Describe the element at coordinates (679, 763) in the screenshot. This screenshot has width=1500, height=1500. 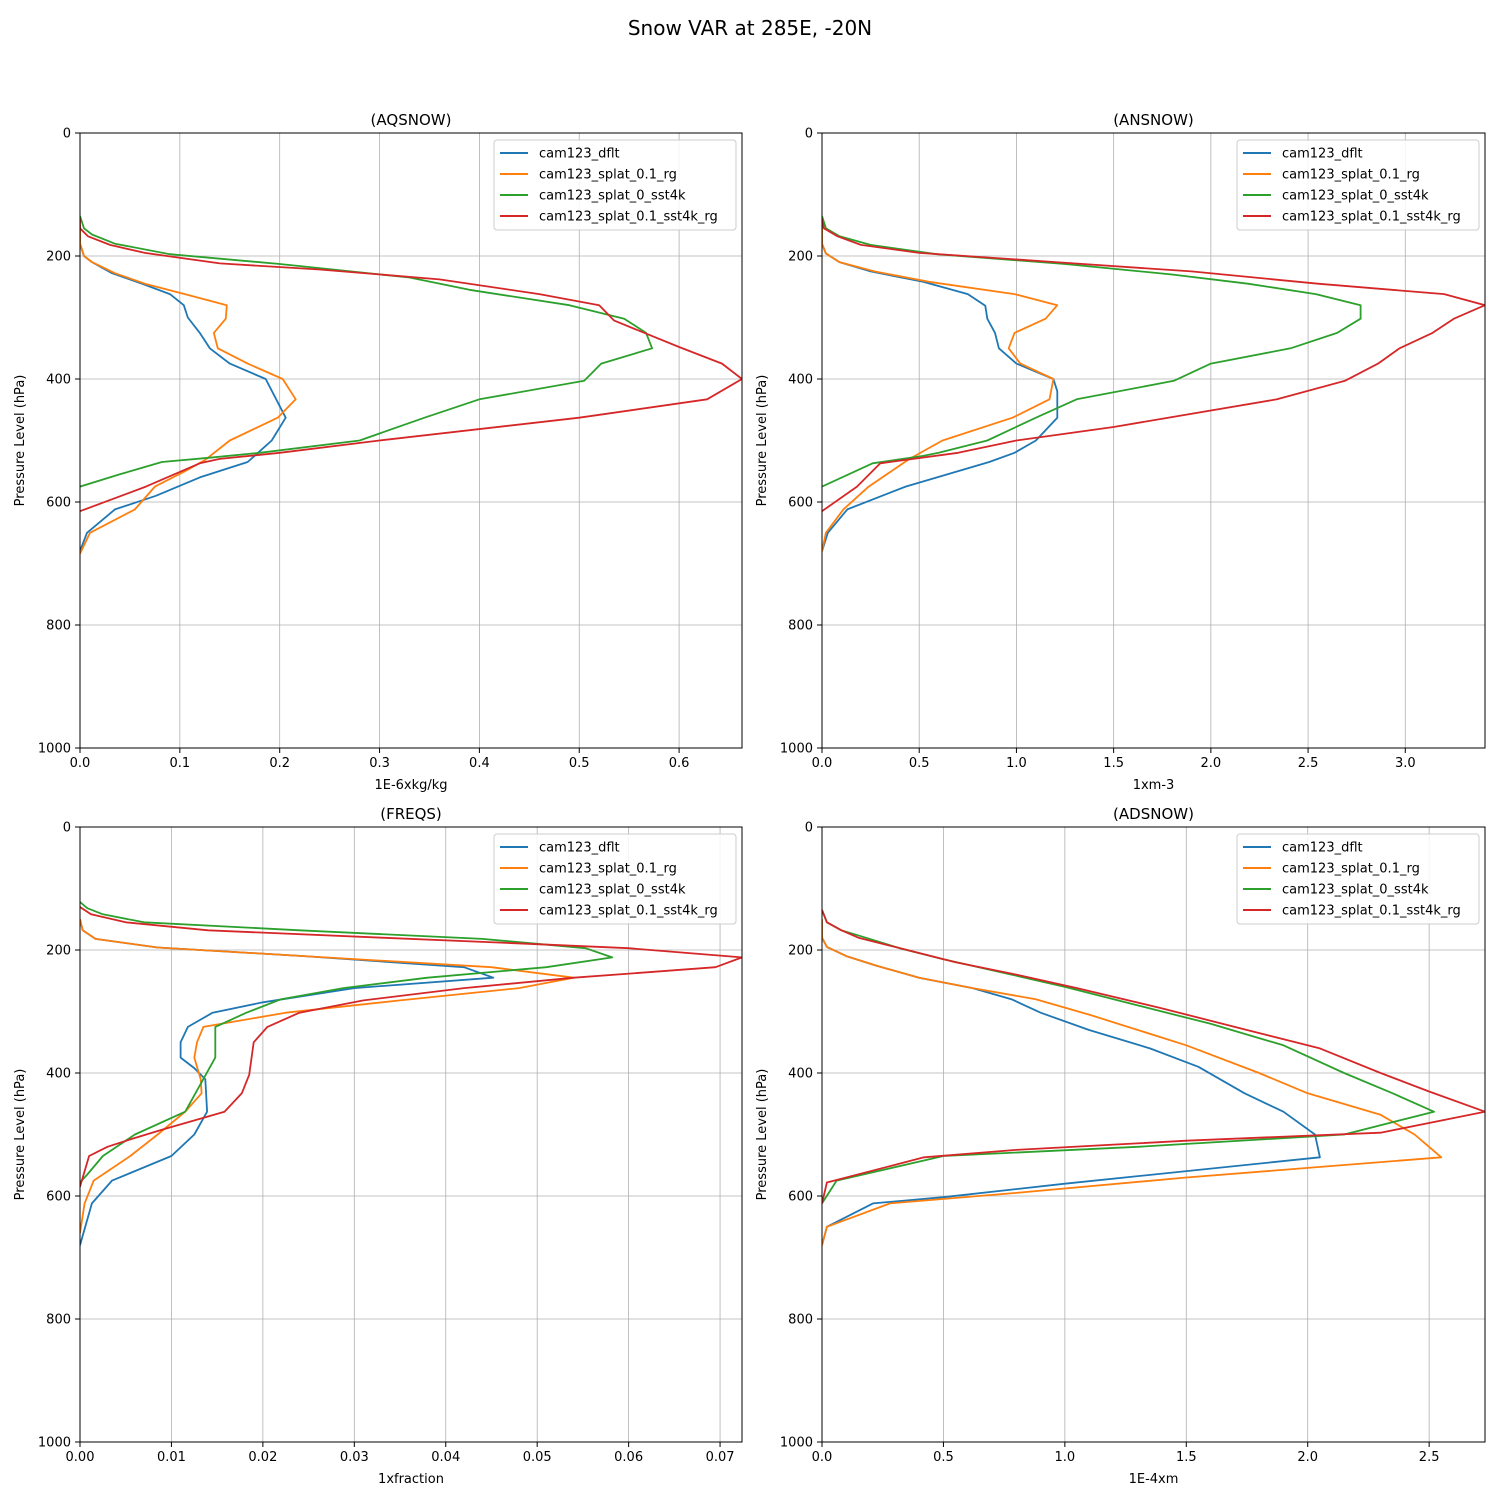
I see `x-tick-label: 0.6` at that location.